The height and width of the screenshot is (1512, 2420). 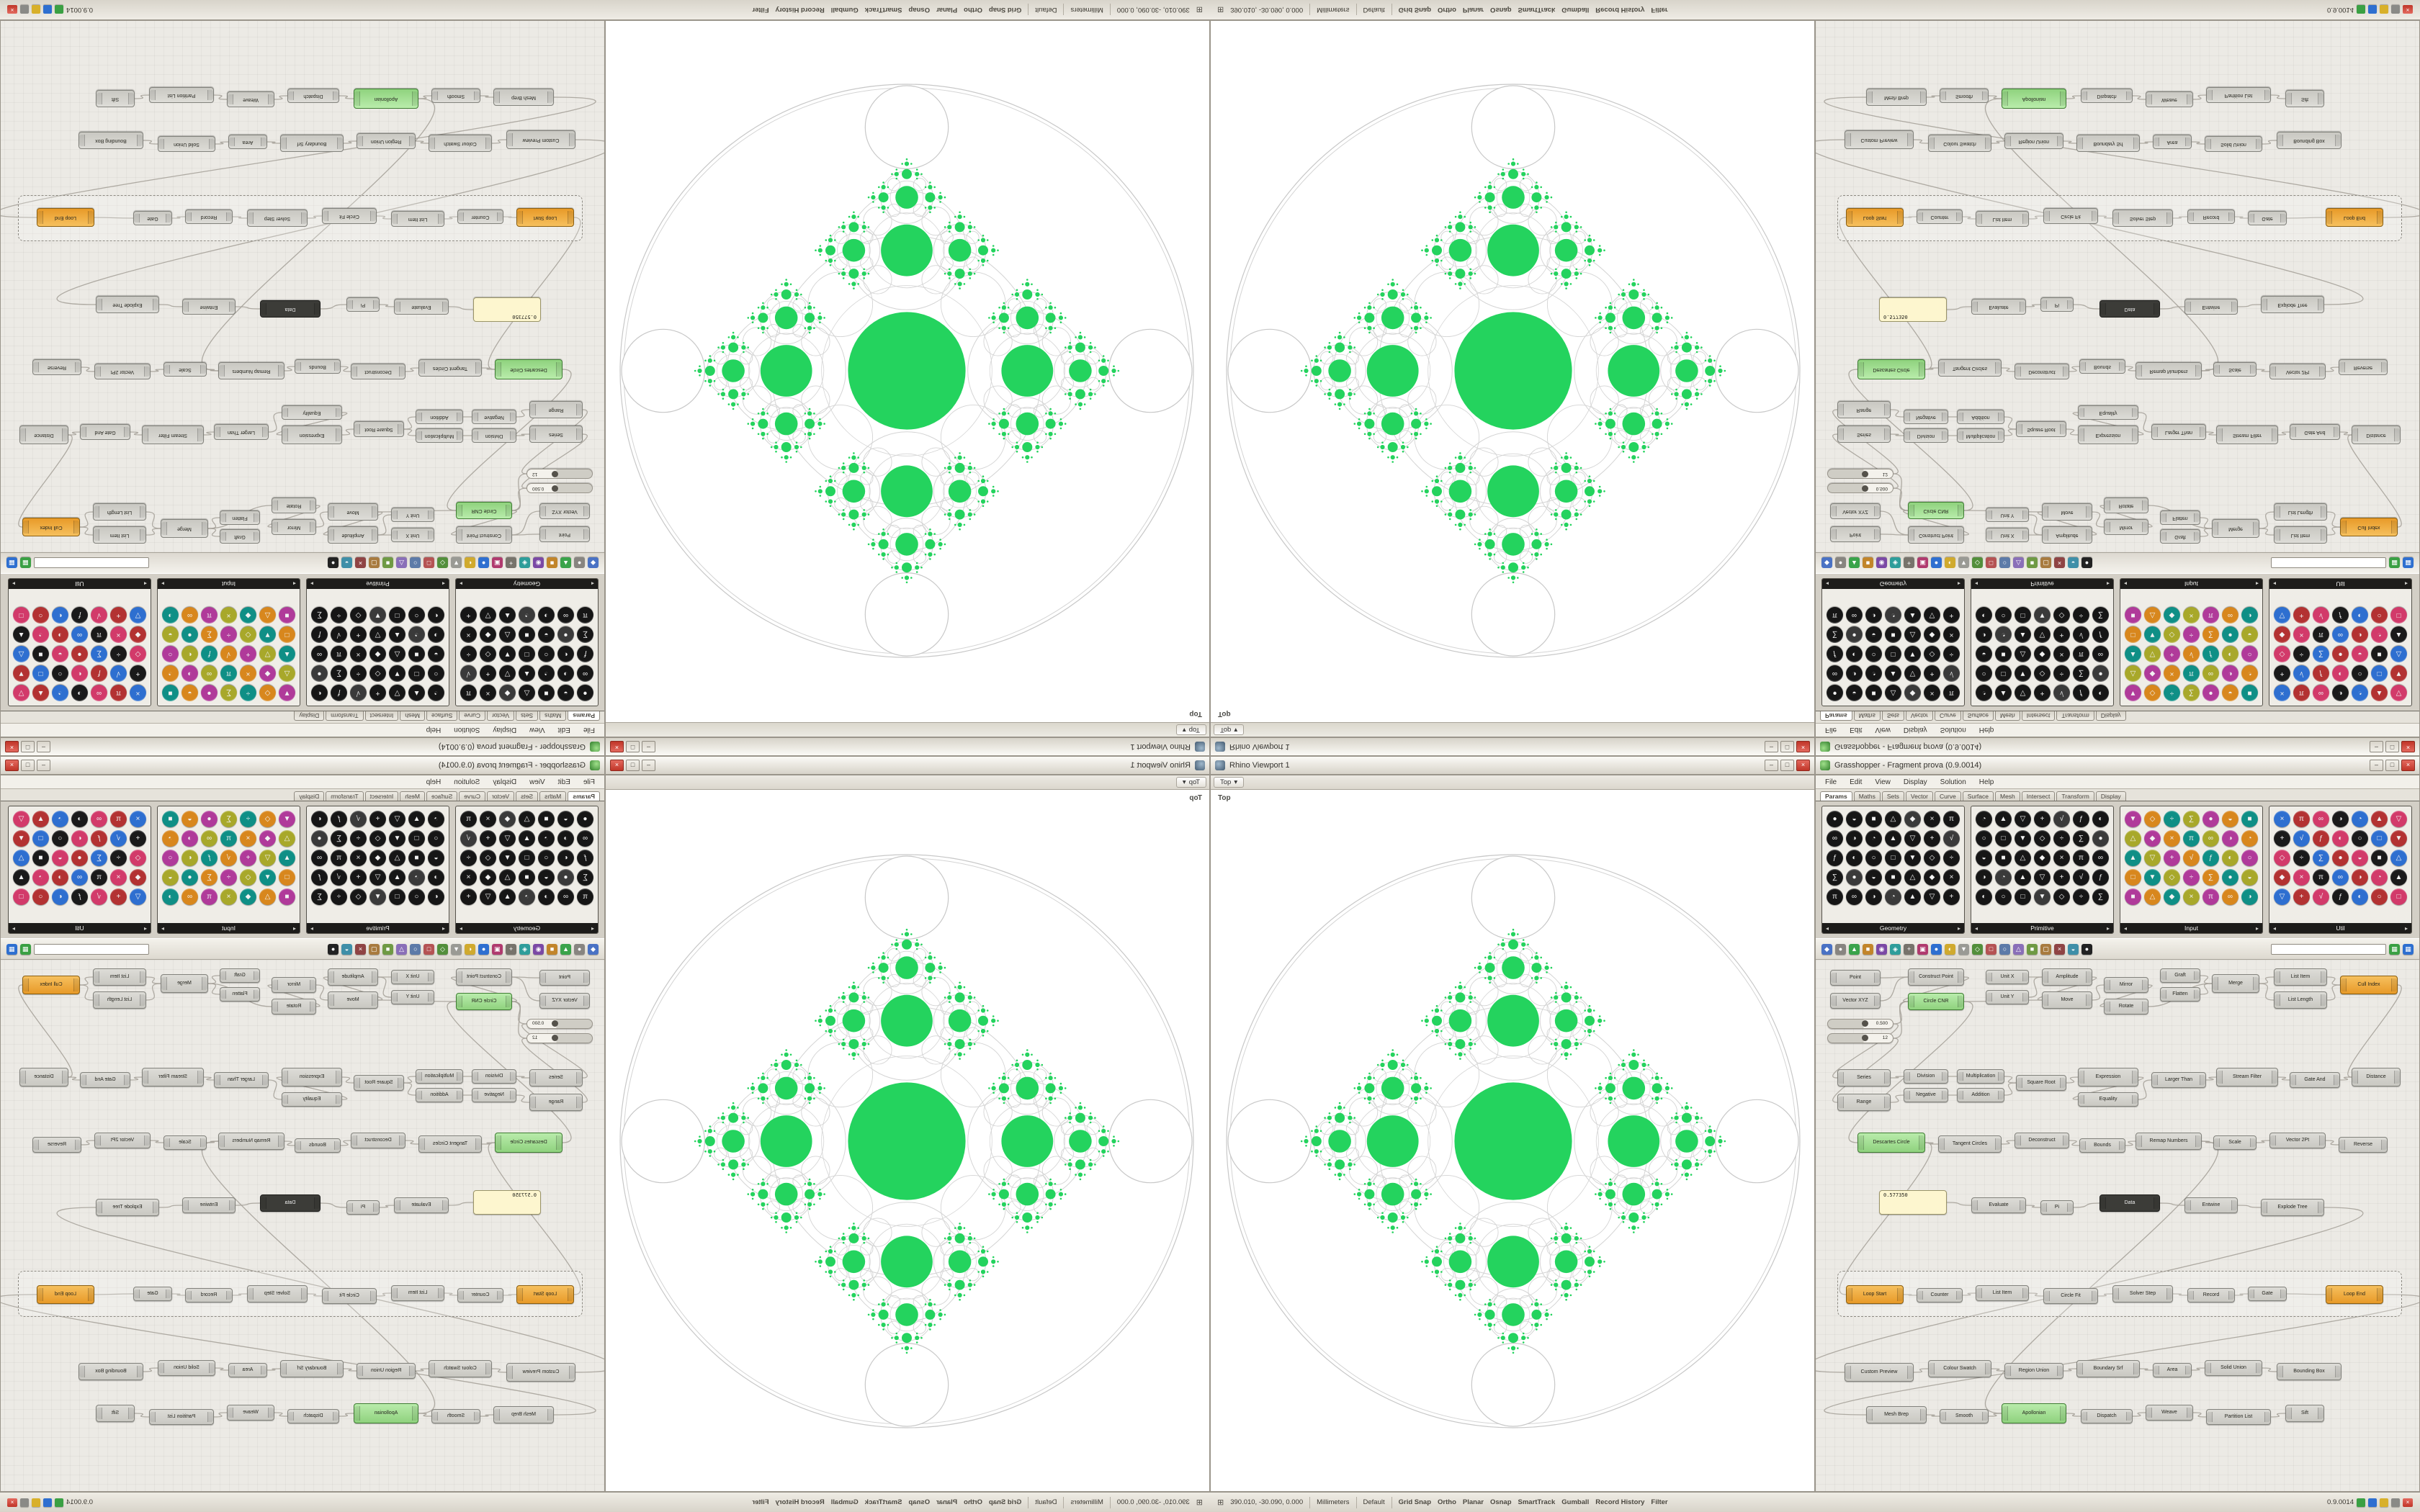 I want to click on gh-node-explode-tree: Explode Tree, so click(x=128, y=1207).